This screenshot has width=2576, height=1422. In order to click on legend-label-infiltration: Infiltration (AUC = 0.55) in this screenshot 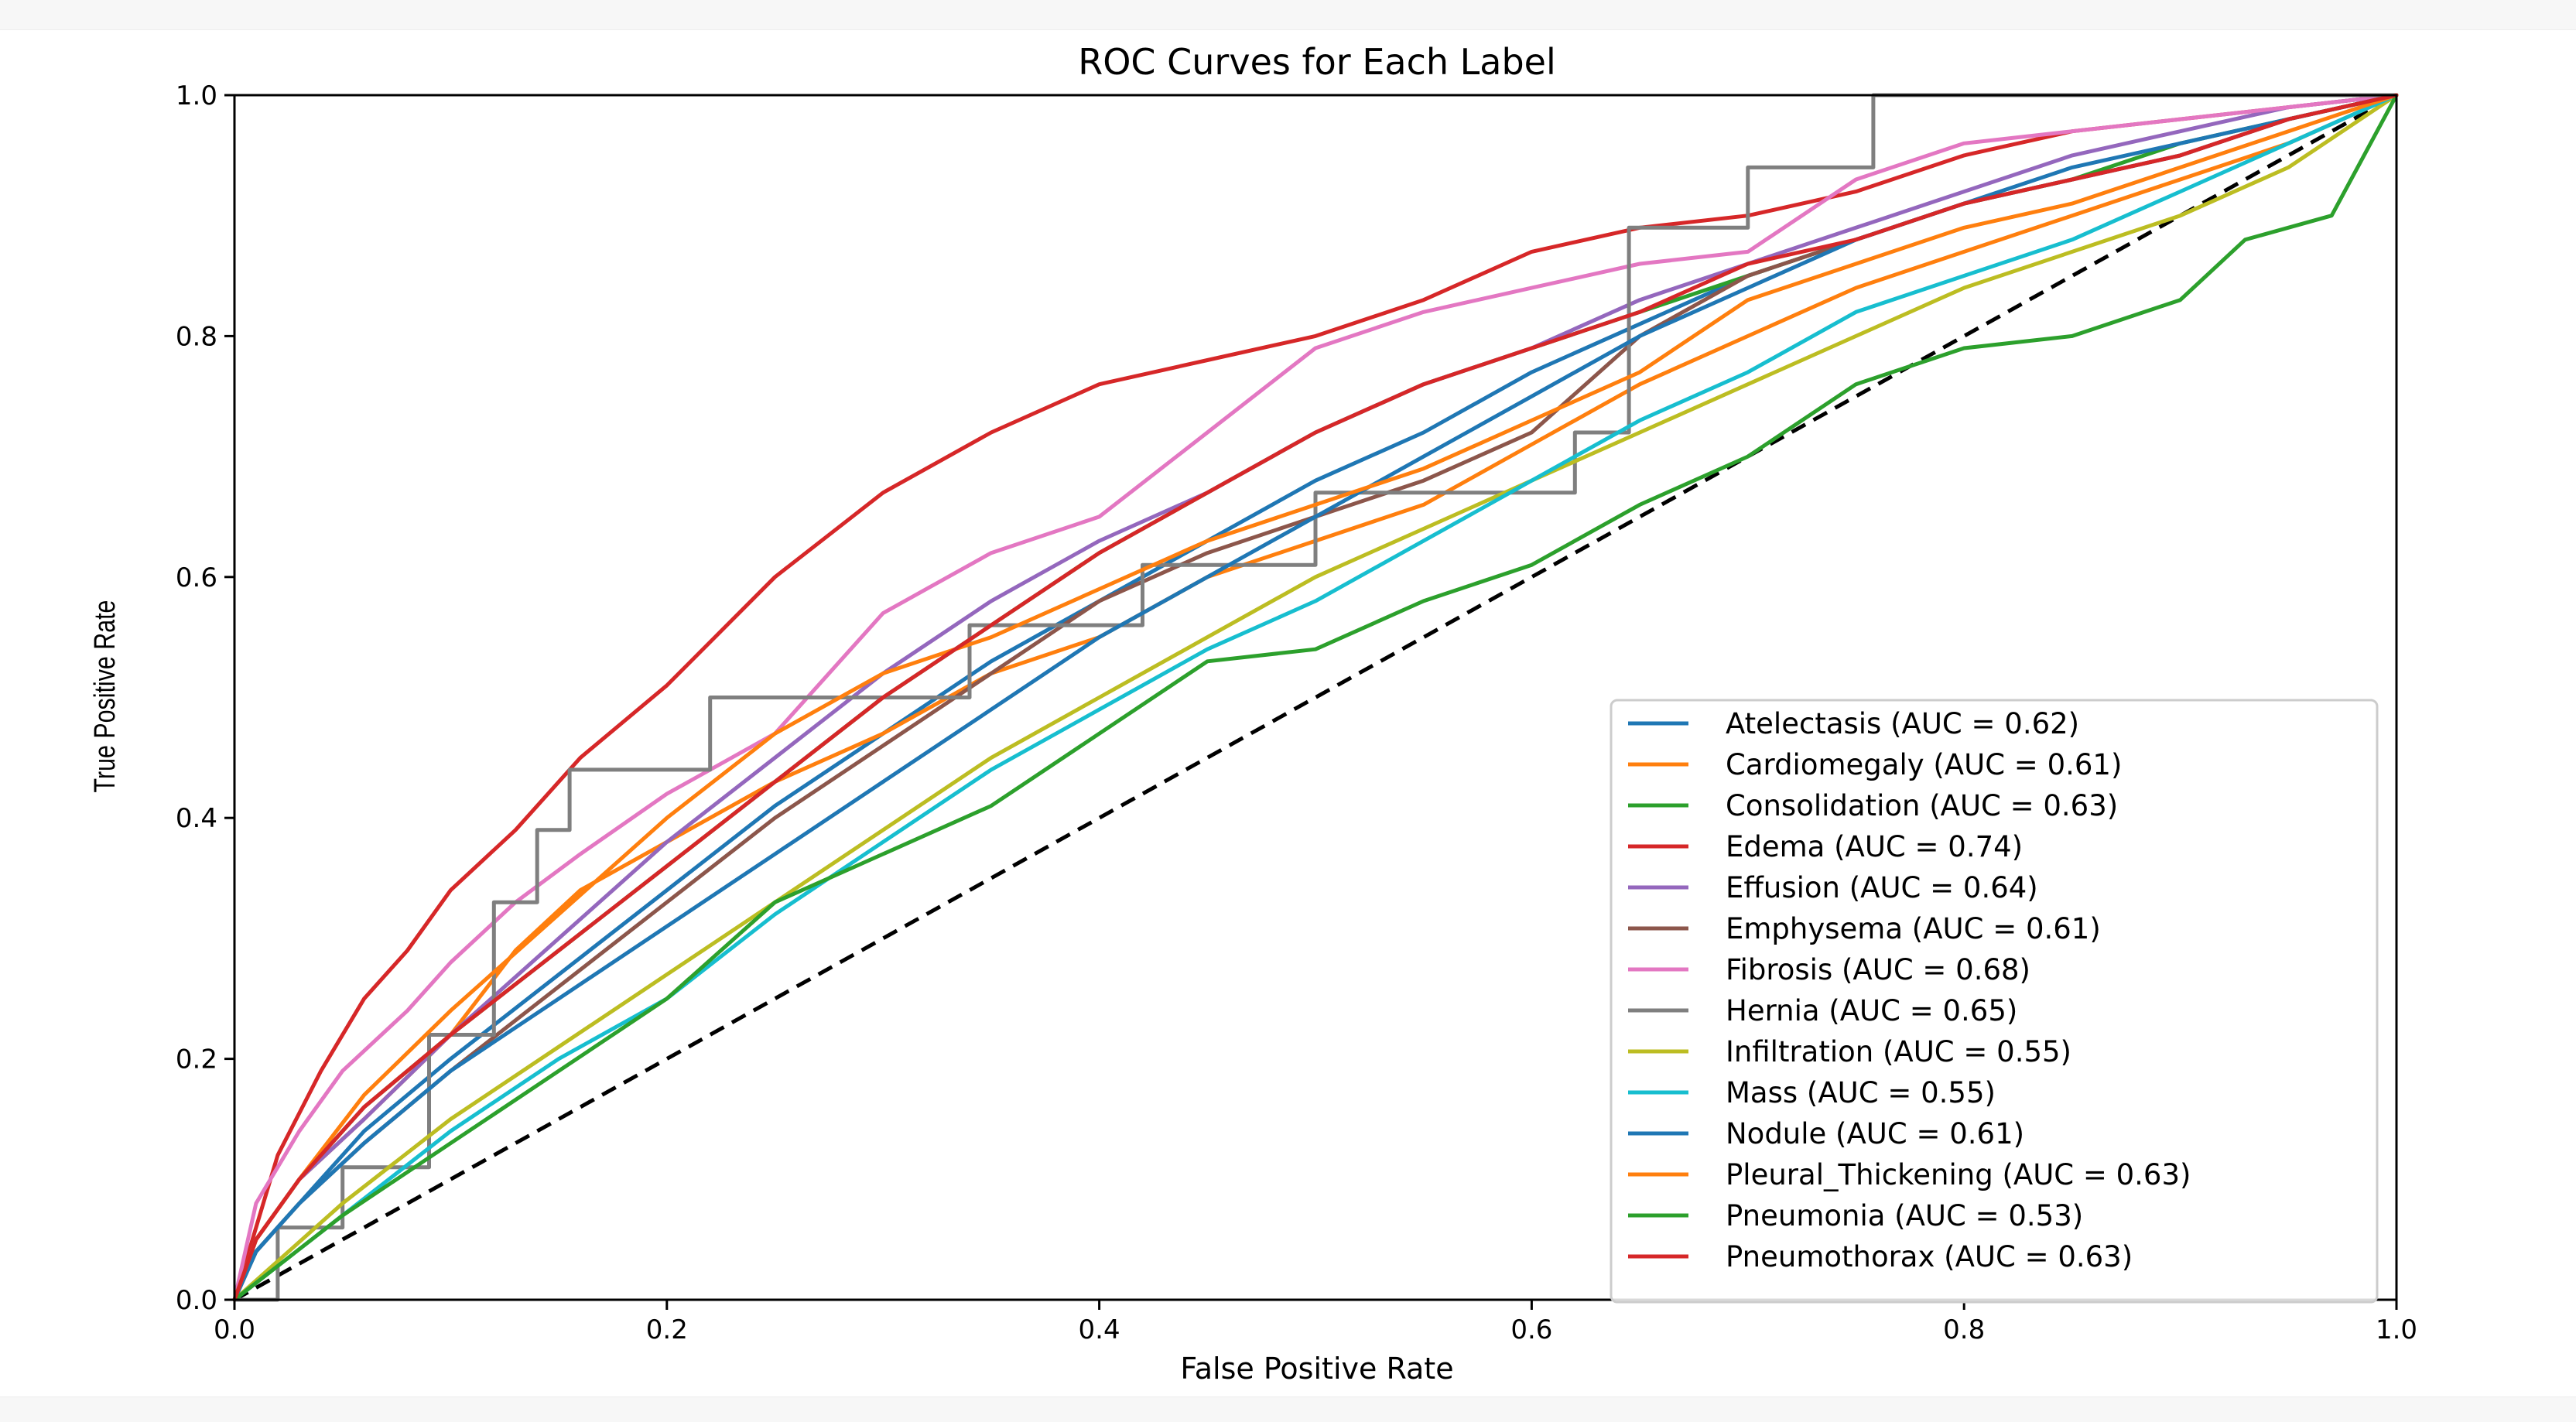, I will do `click(1899, 1051)`.